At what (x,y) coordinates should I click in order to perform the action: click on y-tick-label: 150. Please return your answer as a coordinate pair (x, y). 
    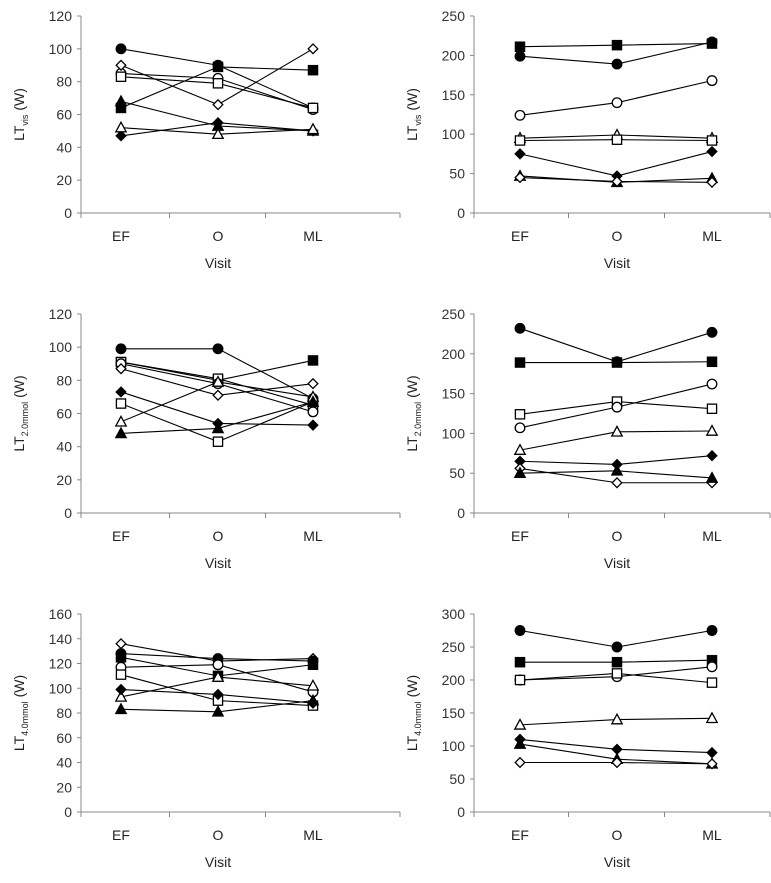
    Looking at the image, I should click on (454, 95).